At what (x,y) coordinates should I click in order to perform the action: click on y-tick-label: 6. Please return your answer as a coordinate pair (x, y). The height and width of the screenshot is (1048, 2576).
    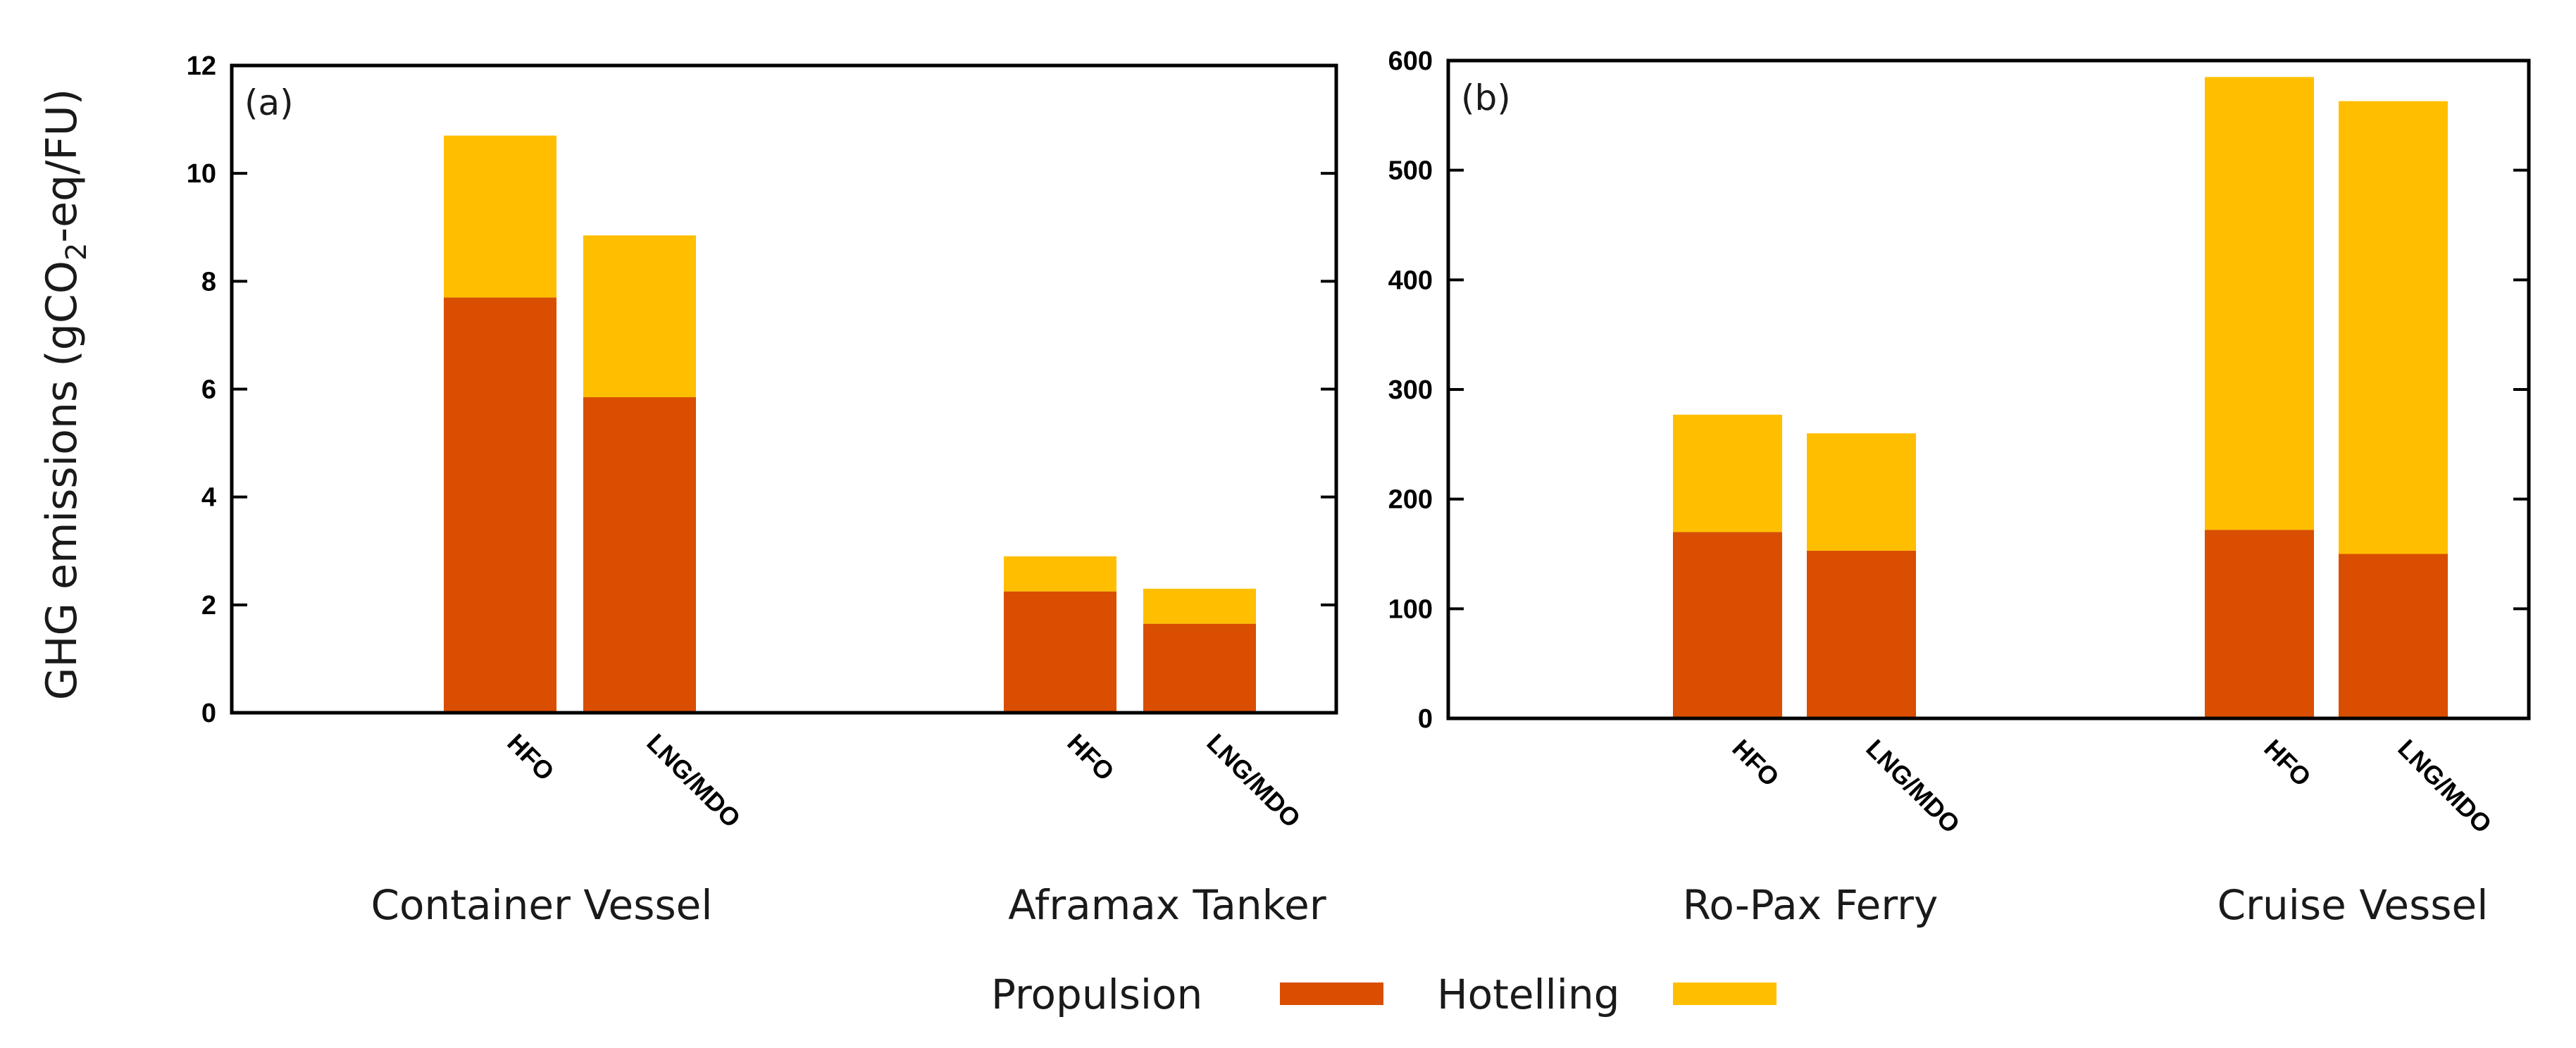
    Looking at the image, I should click on (208, 390).